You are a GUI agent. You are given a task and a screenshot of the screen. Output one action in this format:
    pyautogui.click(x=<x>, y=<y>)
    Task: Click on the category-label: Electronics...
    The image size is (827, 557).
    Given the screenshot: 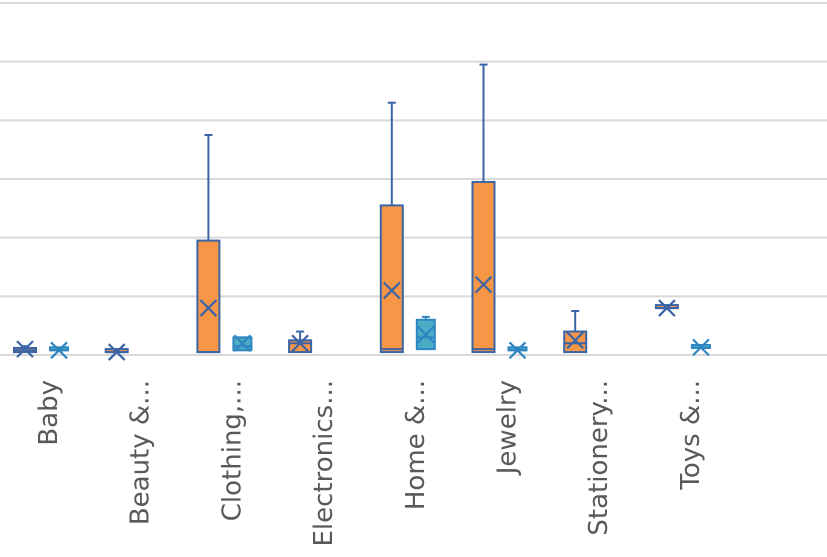 What is the action you would take?
    pyautogui.click(x=324, y=463)
    